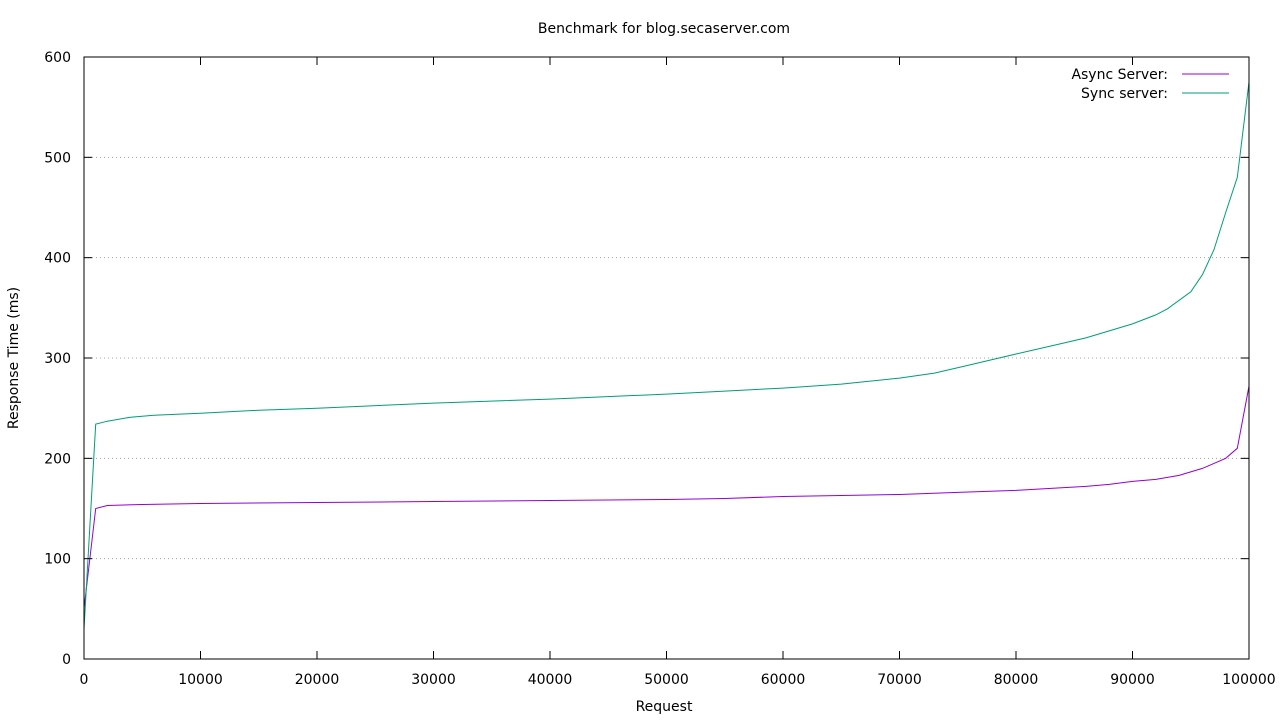 The image size is (1280, 720). I want to click on chart-title: Benchmark for blog.secaserver.com, so click(664, 29).